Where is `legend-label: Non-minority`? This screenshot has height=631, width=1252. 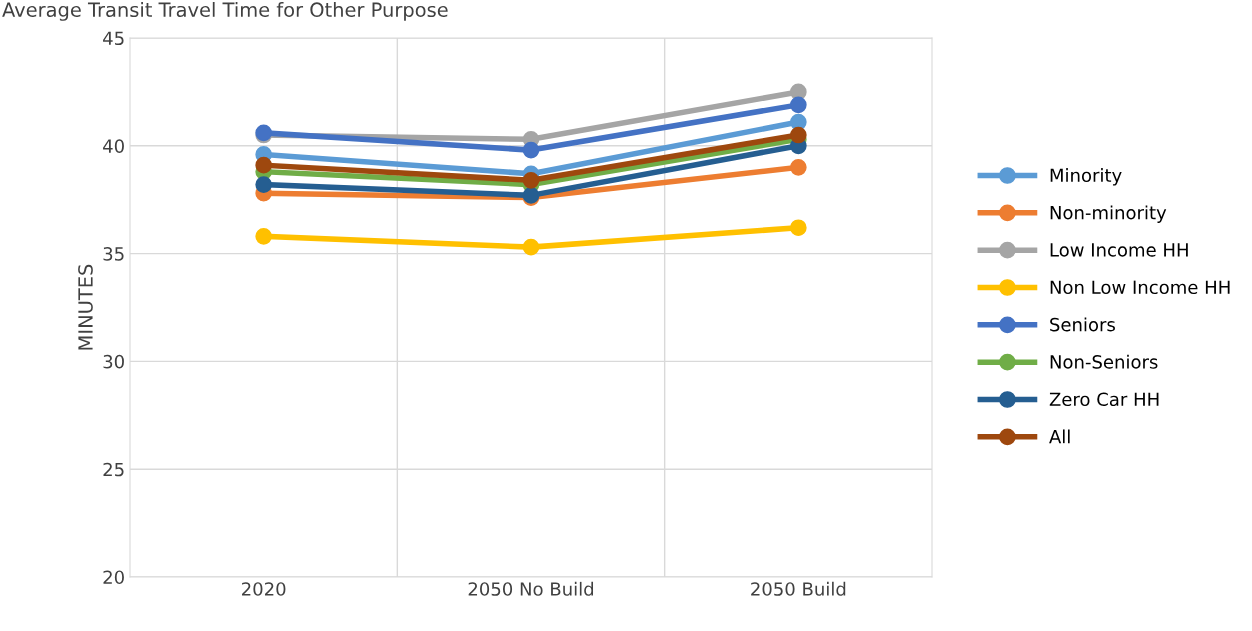 legend-label: Non-minority is located at coordinates (1108, 214).